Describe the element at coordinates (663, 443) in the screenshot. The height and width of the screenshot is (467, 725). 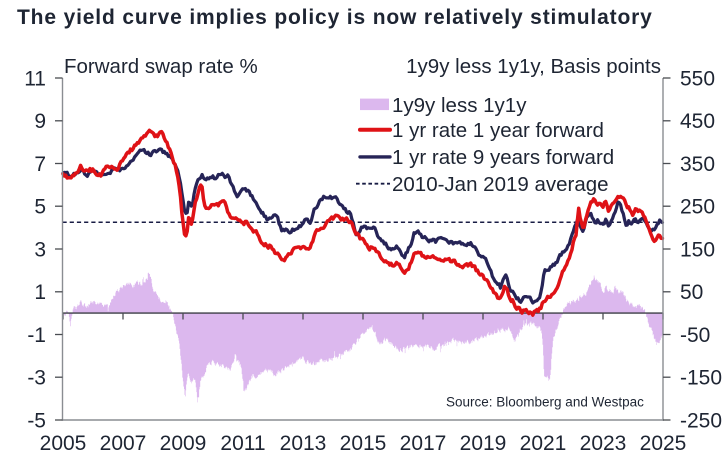
I see `svg-text: 2025` at that location.